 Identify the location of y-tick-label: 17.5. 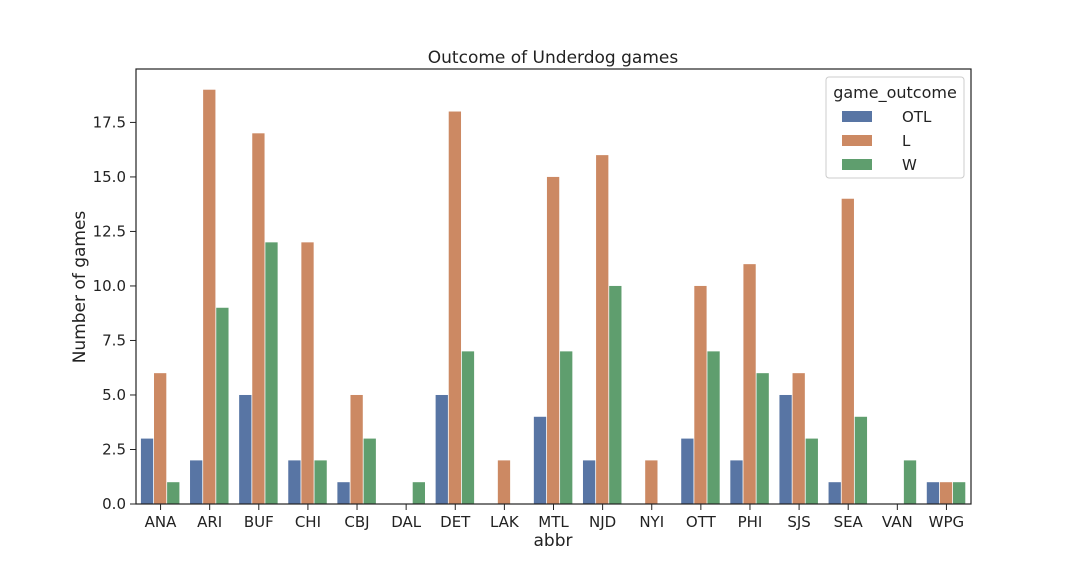
(109, 122).